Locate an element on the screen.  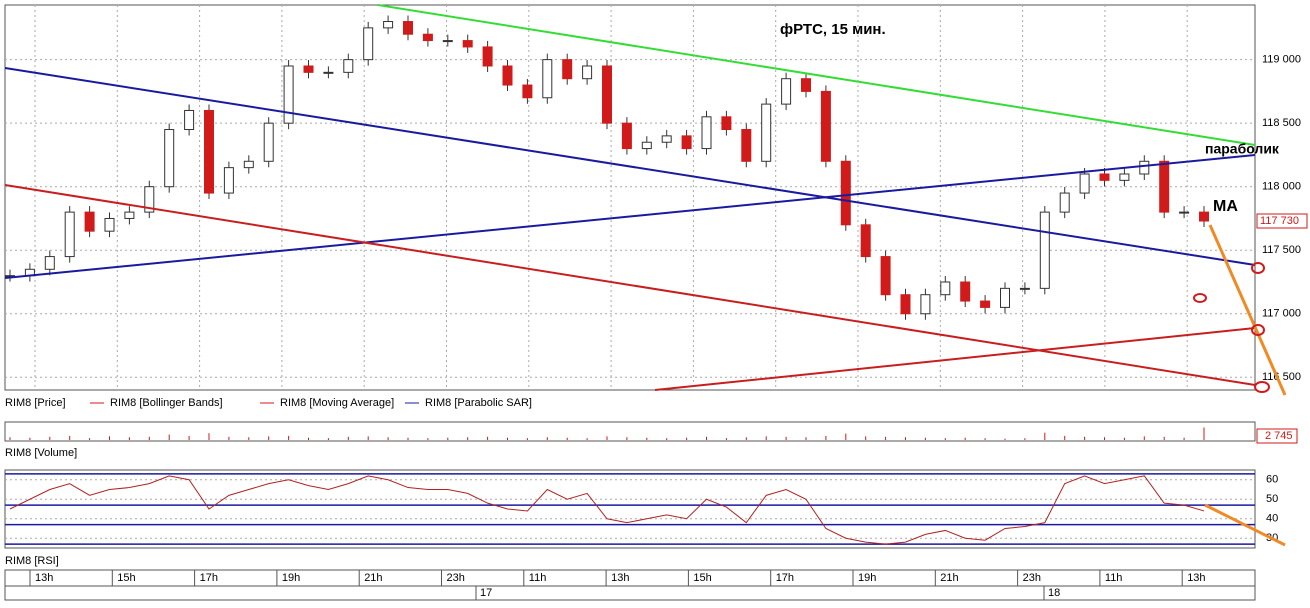
time-label: 23h is located at coordinates (1032, 578).